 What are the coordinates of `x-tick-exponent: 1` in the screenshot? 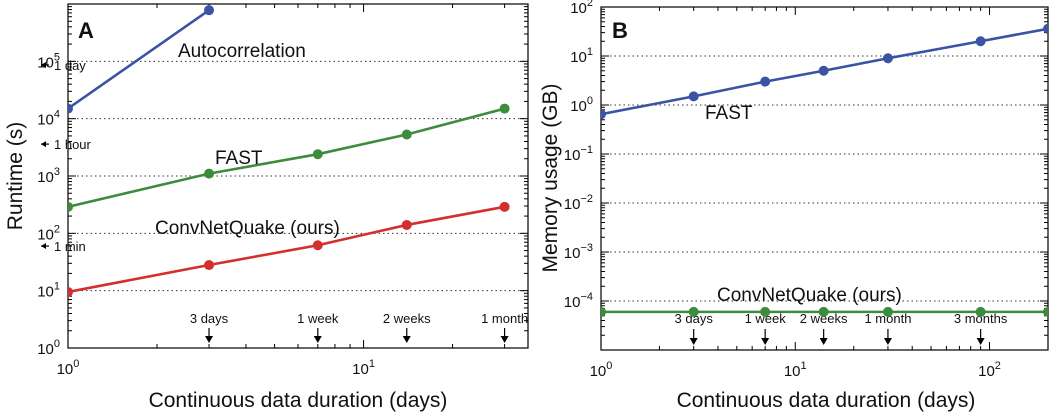 It's located at (804, 366).